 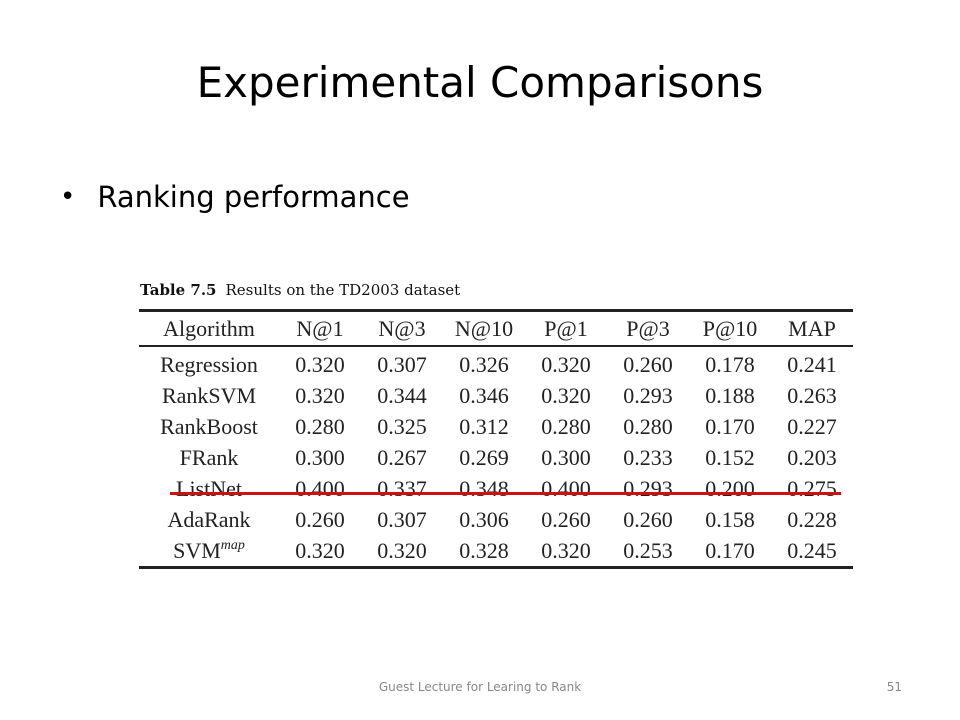 I want to click on value-cell: 0.267, so click(x=402, y=457).